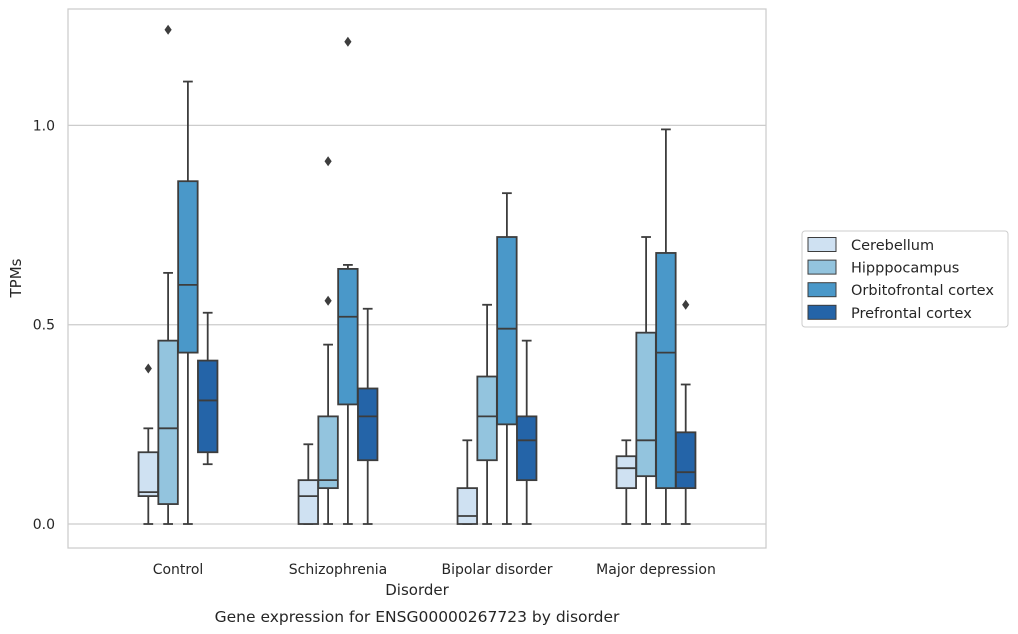  Describe the element at coordinates (905, 269) in the screenshot. I see `legend-label: Hipppocampus` at that location.